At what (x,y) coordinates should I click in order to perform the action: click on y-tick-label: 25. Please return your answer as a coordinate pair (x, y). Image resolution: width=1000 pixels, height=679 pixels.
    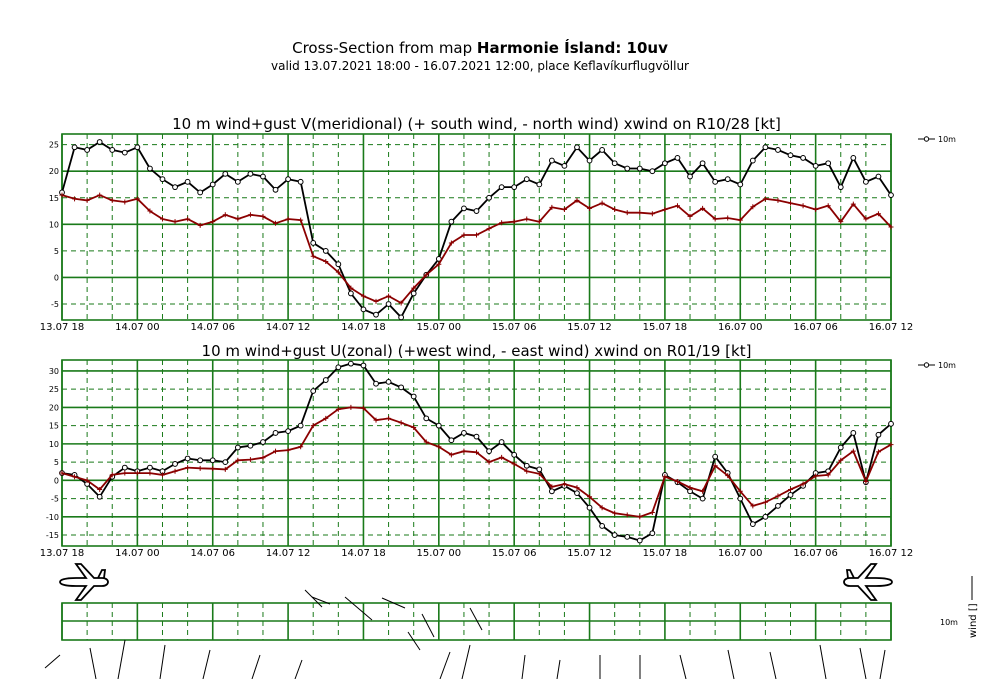
    Looking at the image, I should click on (54, 389).